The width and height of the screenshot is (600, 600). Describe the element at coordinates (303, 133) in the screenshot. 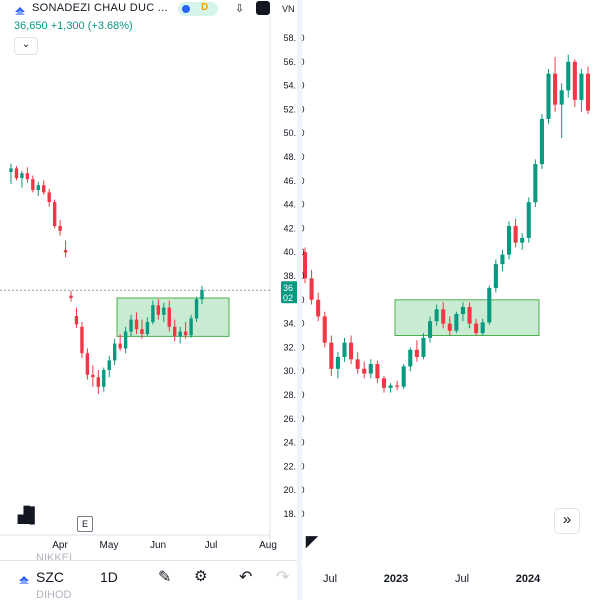

I see `y-tick-label: 50.00` at that location.